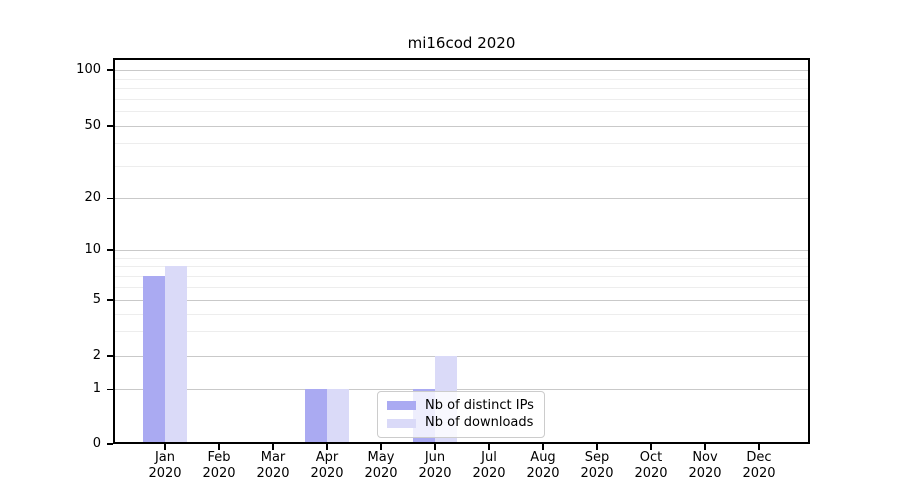 This screenshot has height=500, width=900. Describe the element at coordinates (759, 457) in the screenshot. I see `x-tick-month: Dec` at that location.